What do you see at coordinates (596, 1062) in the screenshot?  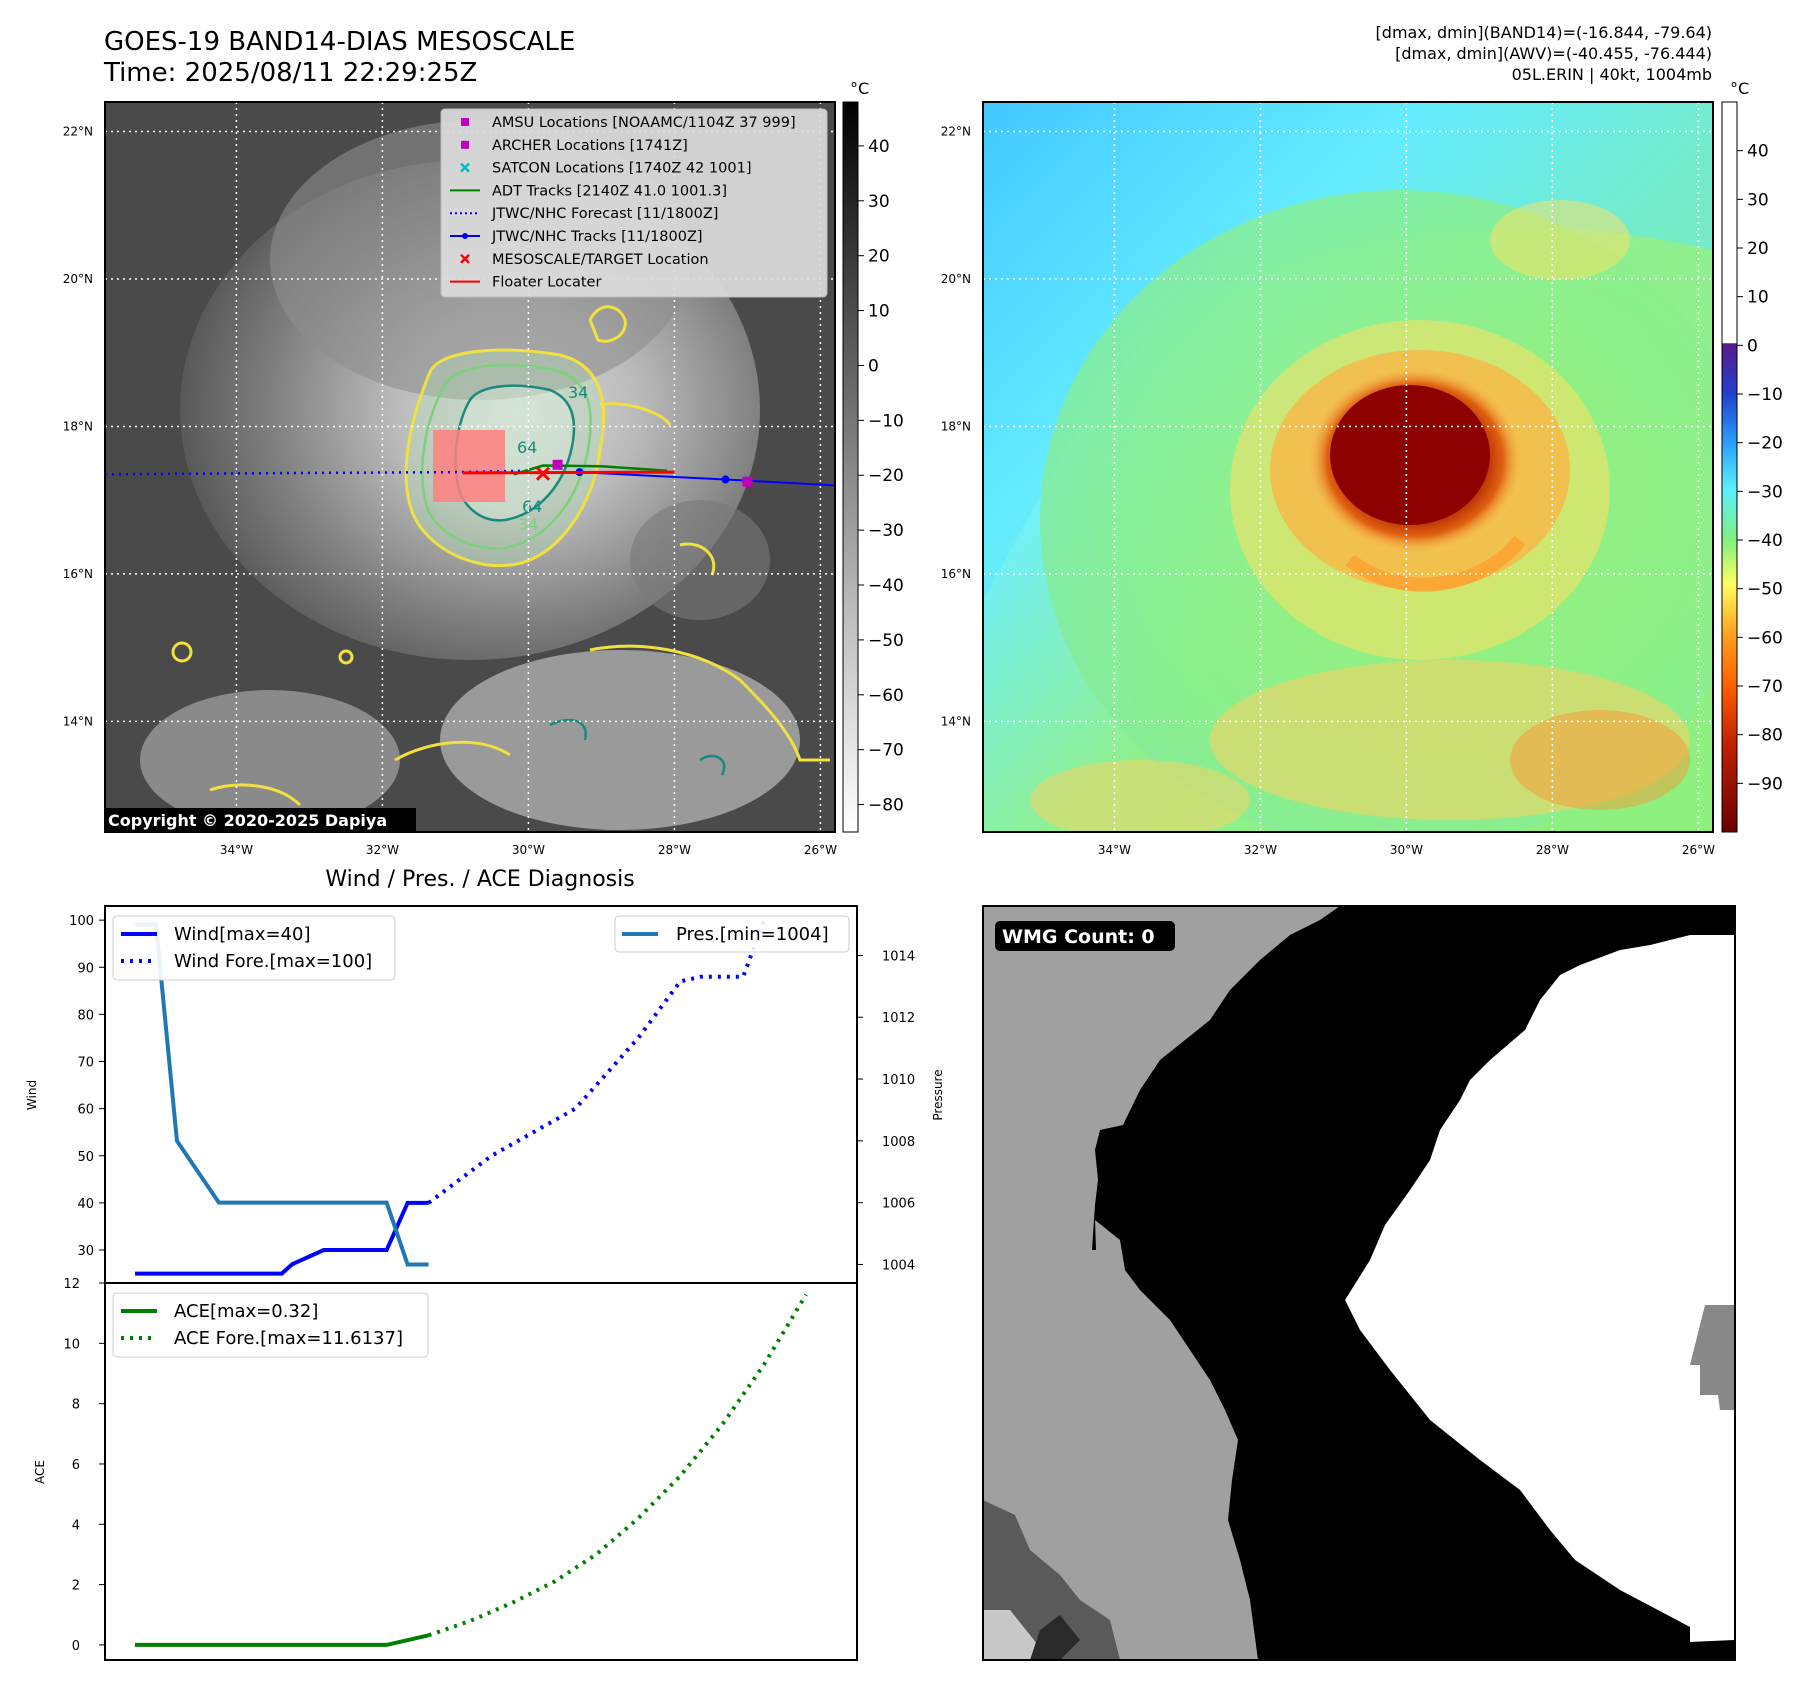 I see `series-wind-forecast` at bounding box center [596, 1062].